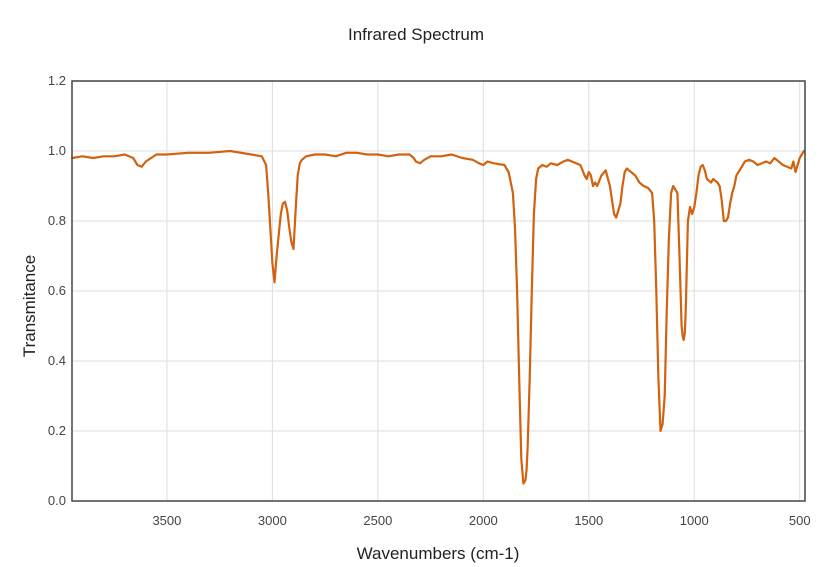 This screenshot has height=567, width=822. Describe the element at coordinates (438, 553) in the screenshot. I see `x-axis-title: Wavenumbers (cm-1)` at that location.